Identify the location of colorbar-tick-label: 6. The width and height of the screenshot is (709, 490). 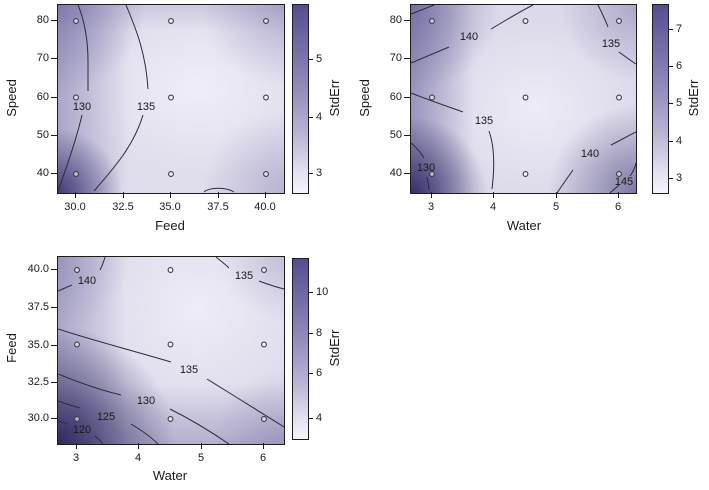
(319, 373).